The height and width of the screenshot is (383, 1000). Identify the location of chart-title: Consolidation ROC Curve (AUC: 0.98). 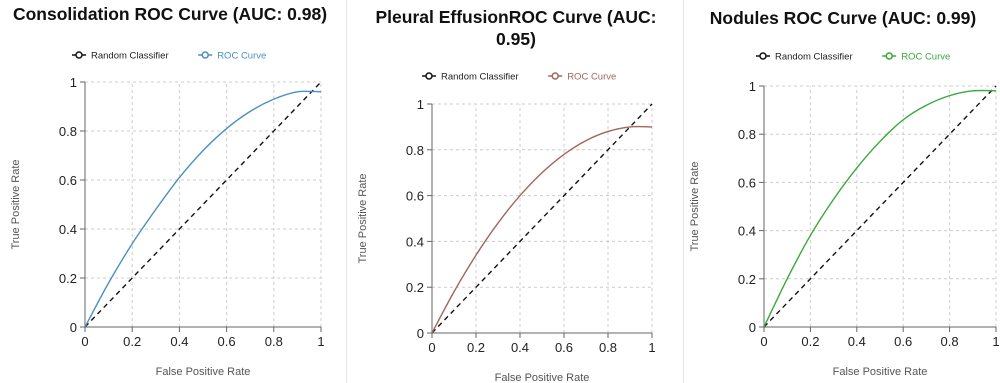
(170, 14).